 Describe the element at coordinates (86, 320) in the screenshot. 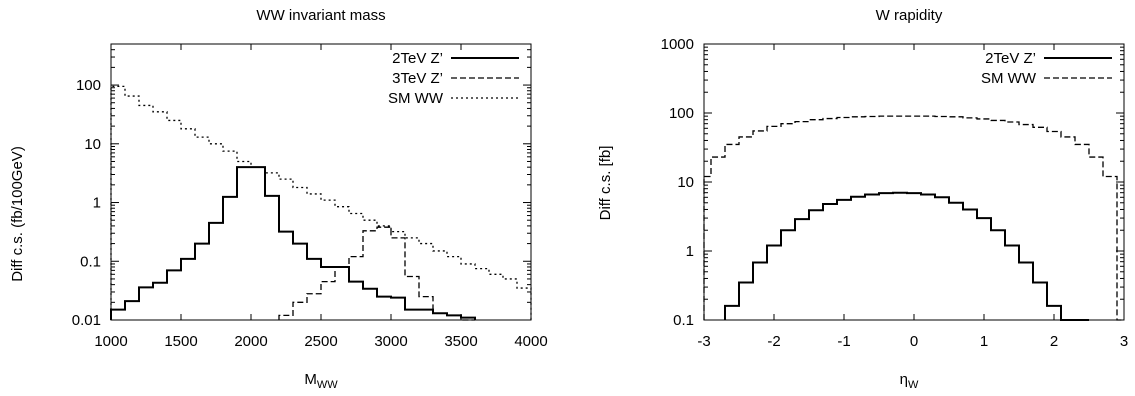

I see `y-tick-label: 0.01` at that location.